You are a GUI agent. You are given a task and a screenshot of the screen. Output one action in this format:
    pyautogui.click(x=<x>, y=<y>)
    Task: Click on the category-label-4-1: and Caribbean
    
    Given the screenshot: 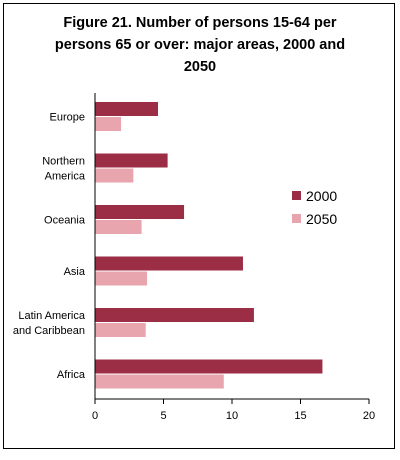 What is the action you would take?
    pyautogui.click(x=49, y=331)
    